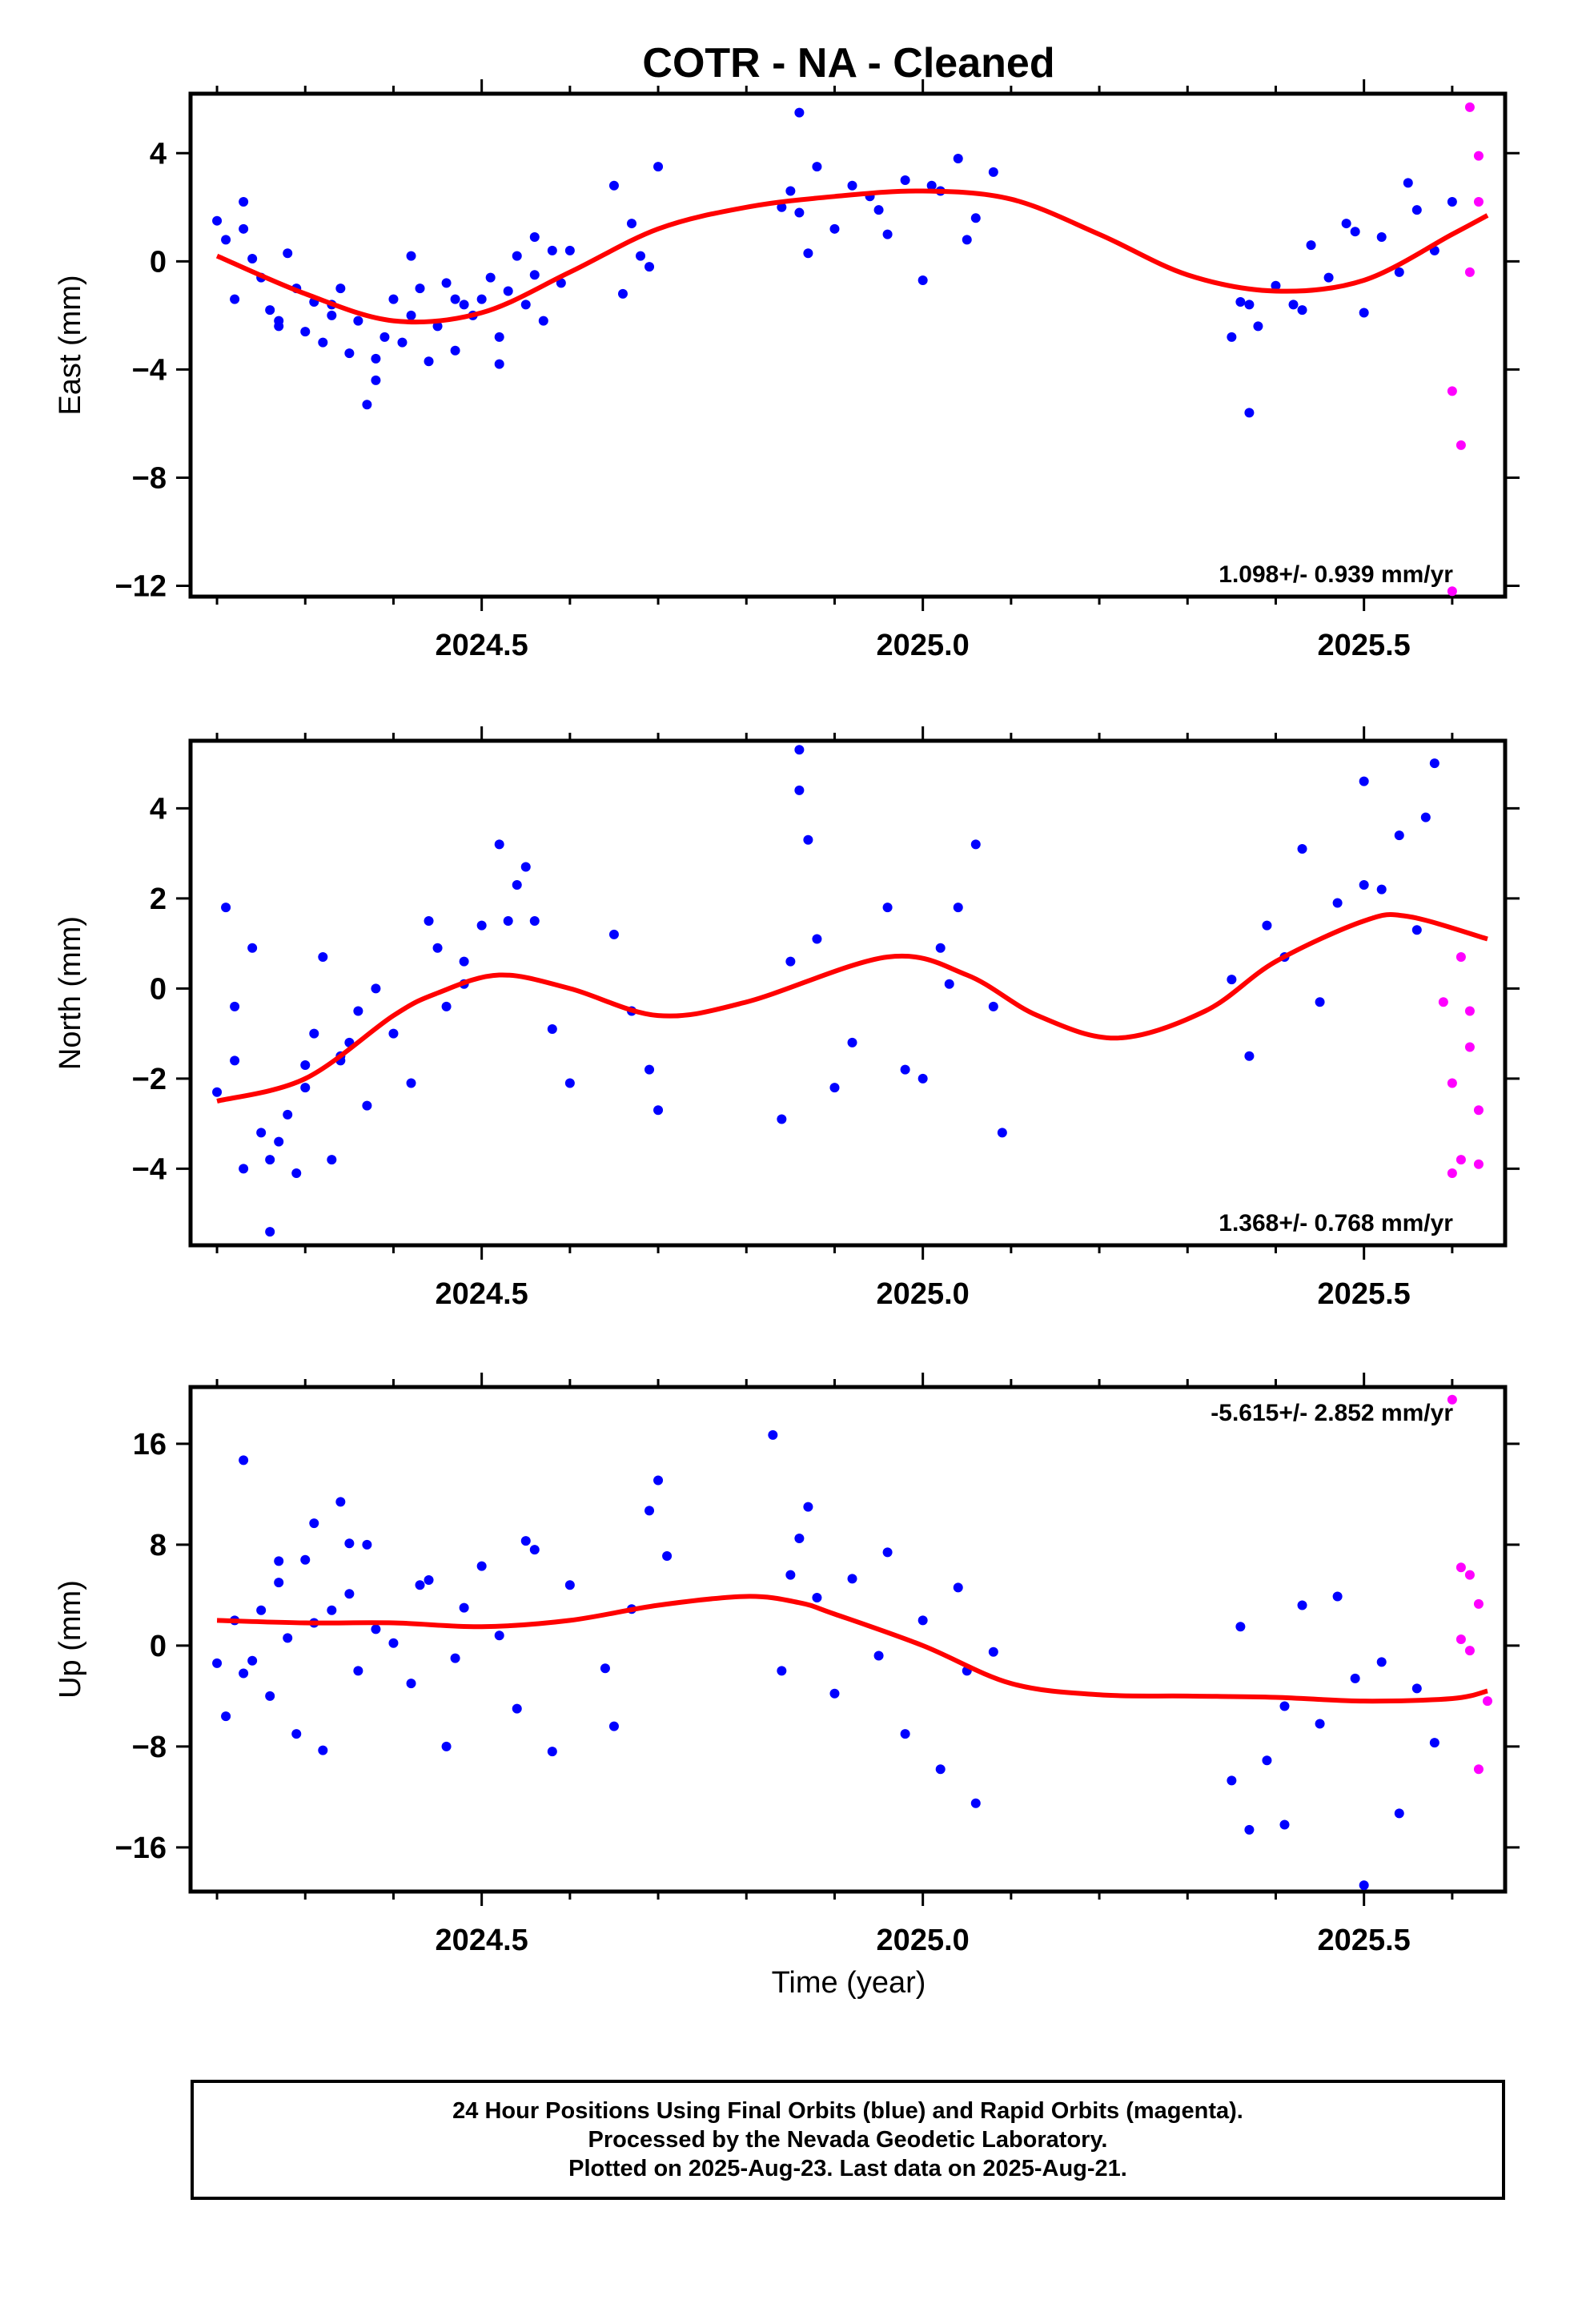 The height and width of the screenshot is (2324, 1582). Describe the element at coordinates (70, 345) in the screenshot. I see `east-y-axis-label: East (mm)` at that location.